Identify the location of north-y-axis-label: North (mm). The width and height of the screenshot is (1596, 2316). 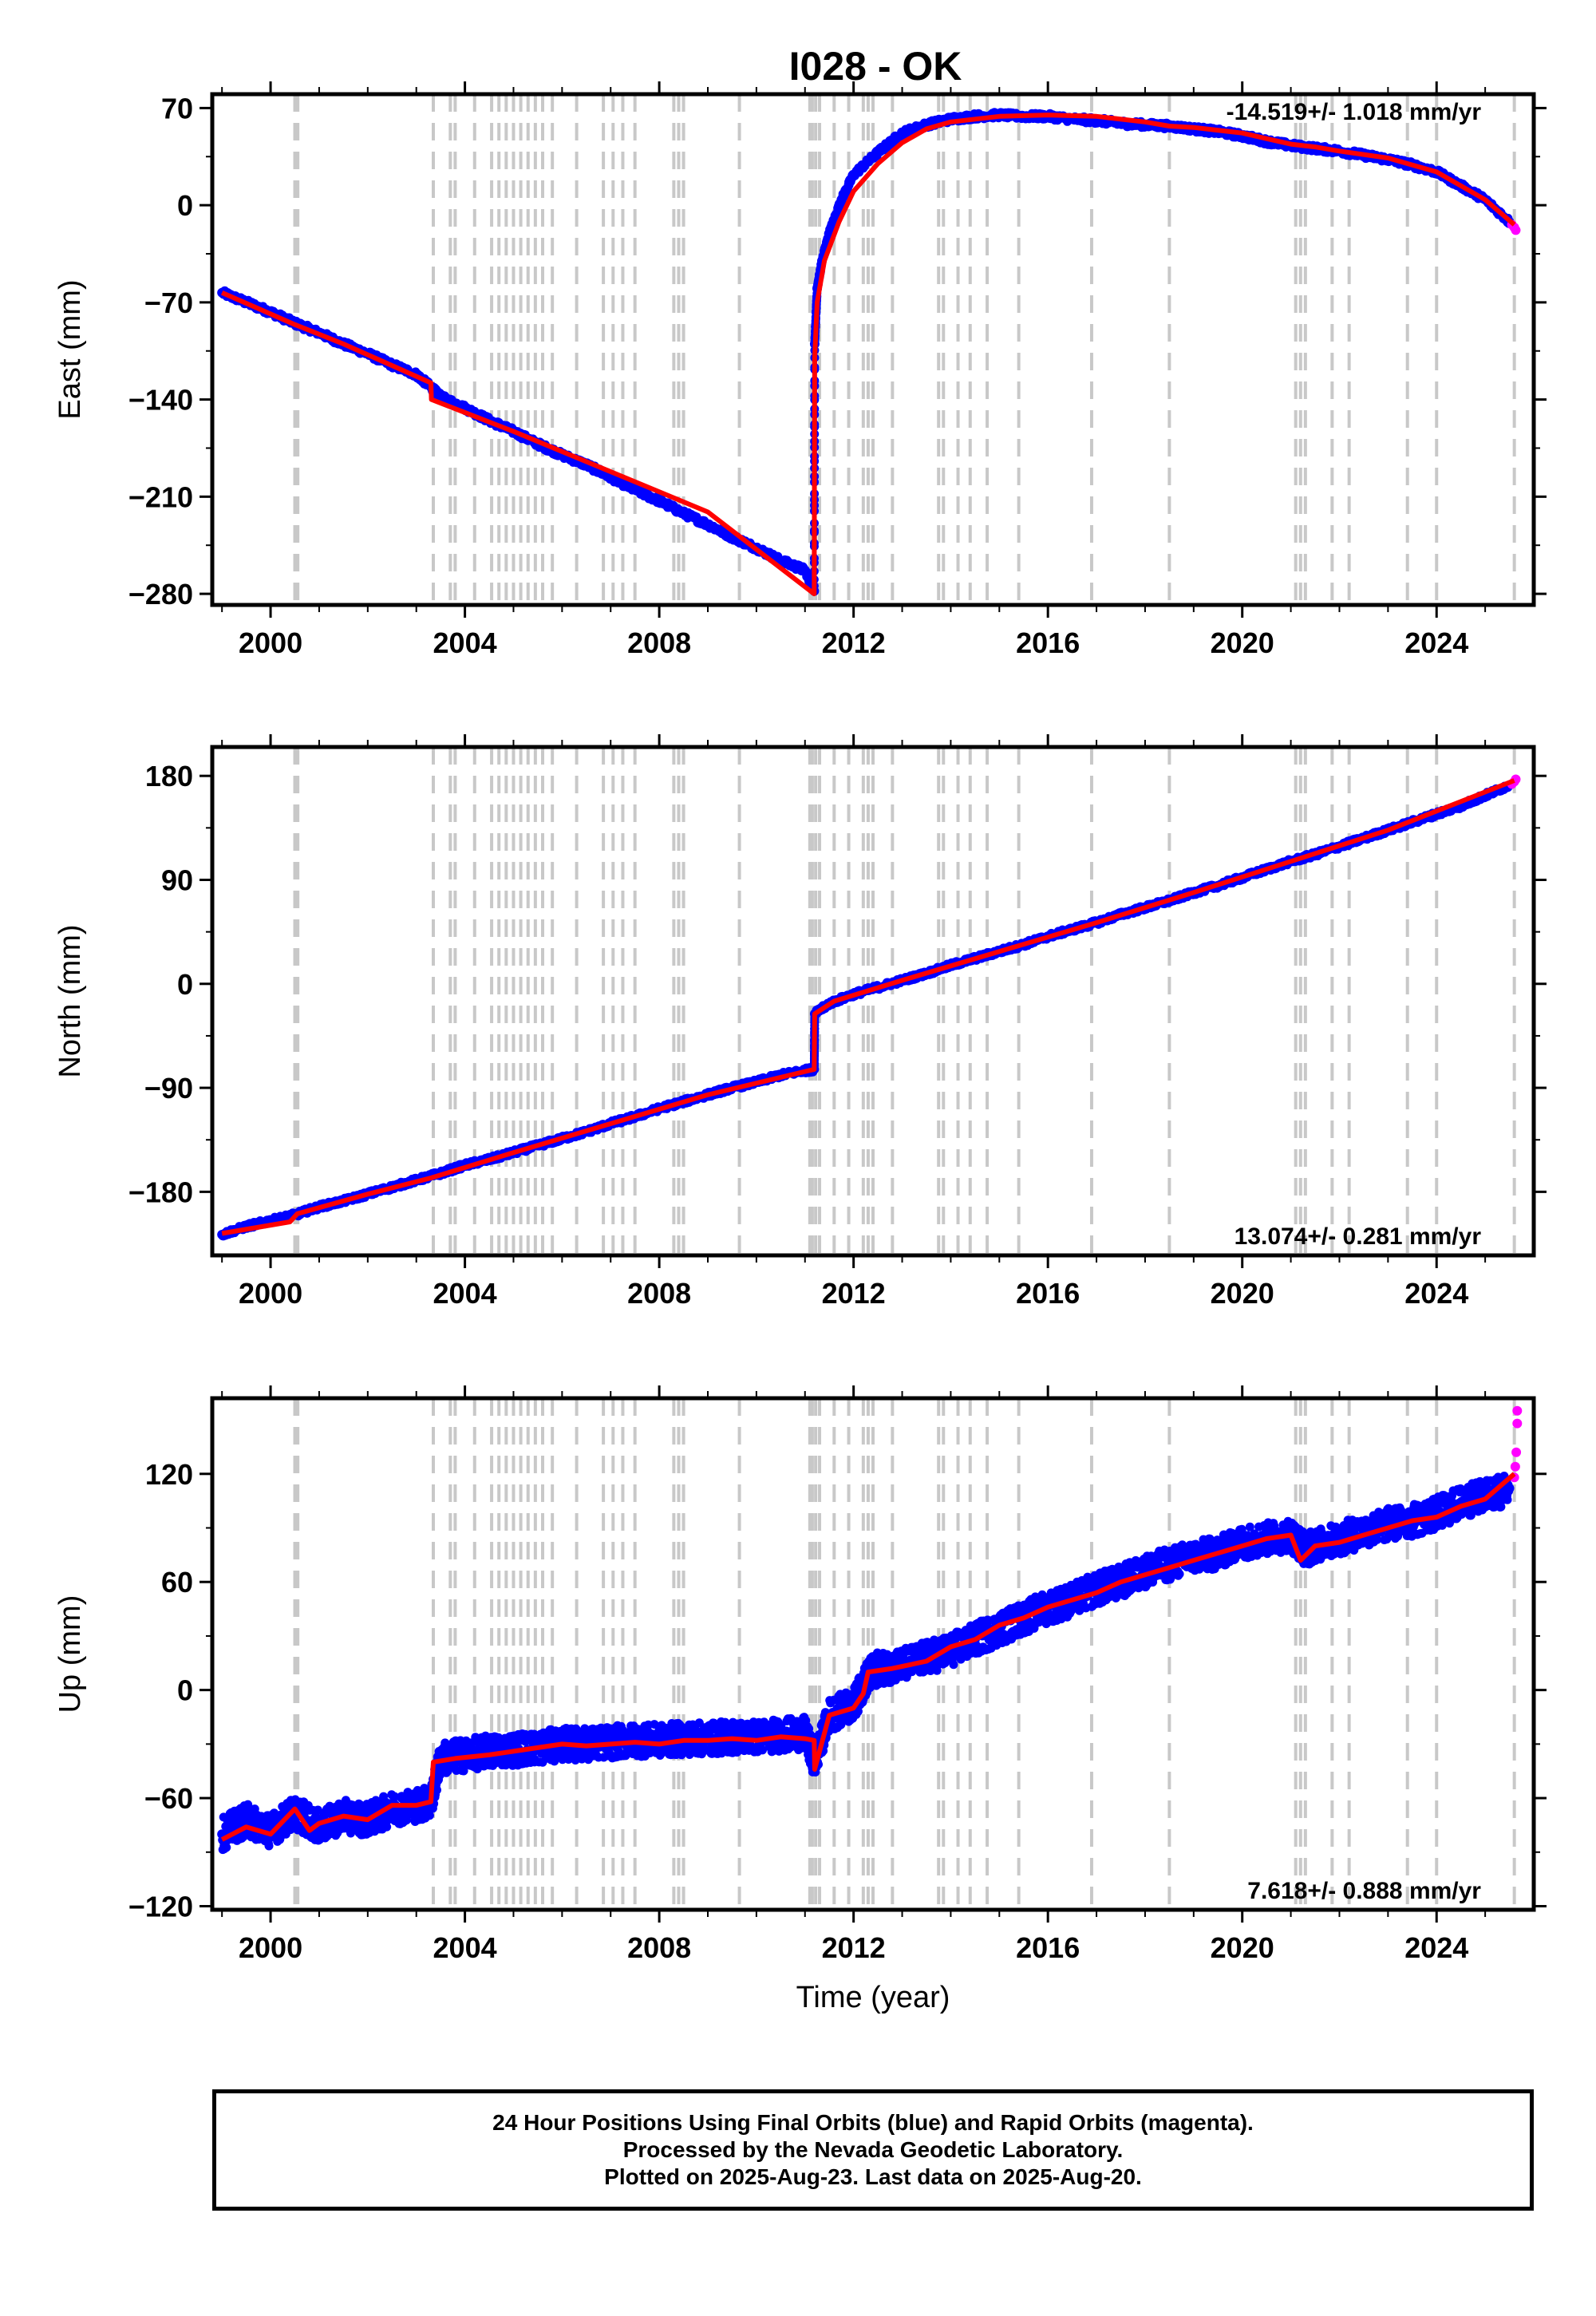
(70, 1001).